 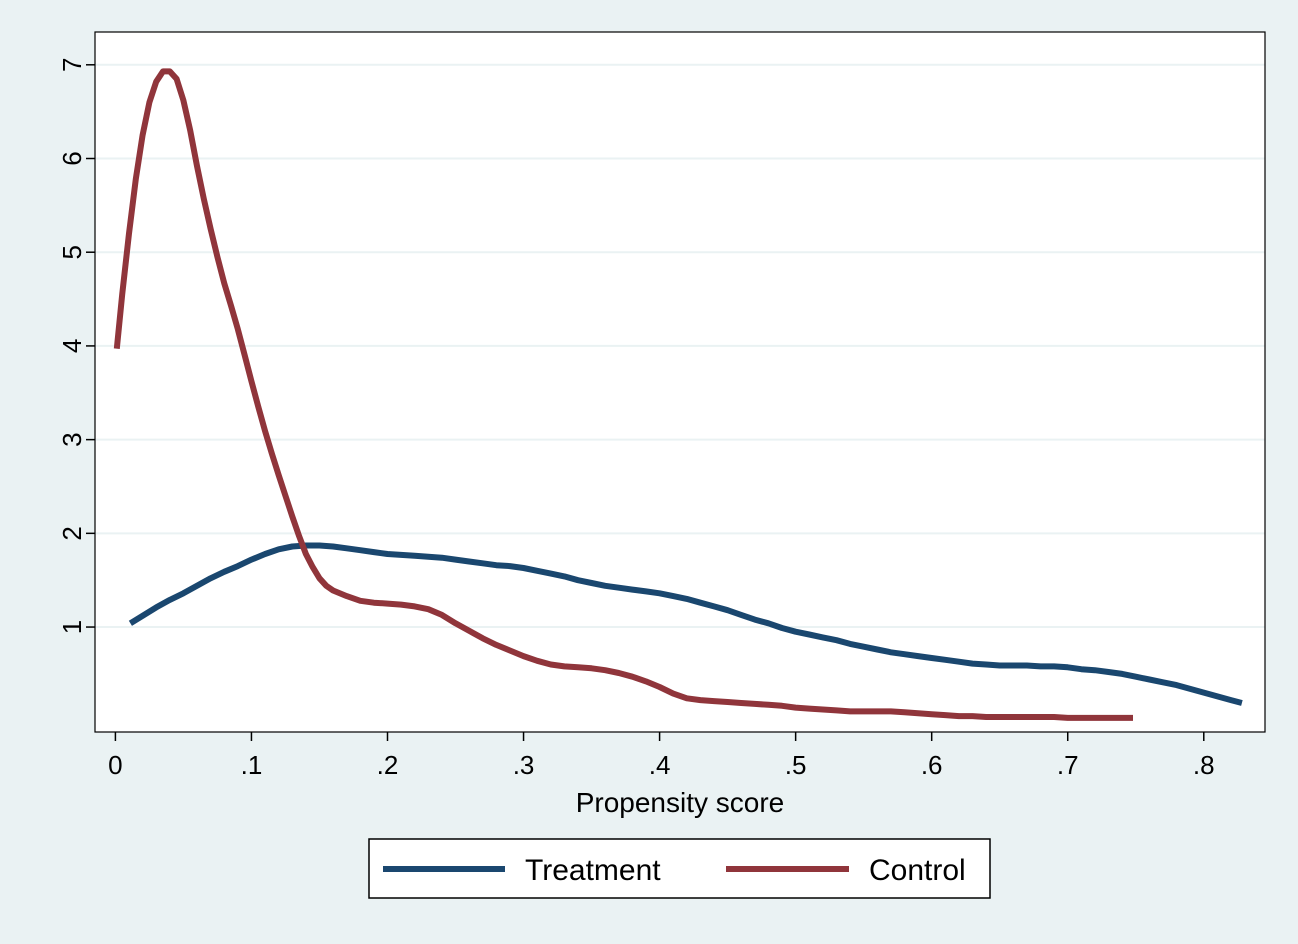 I want to click on x-axis-title: Propensity score, so click(x=680, y=802).